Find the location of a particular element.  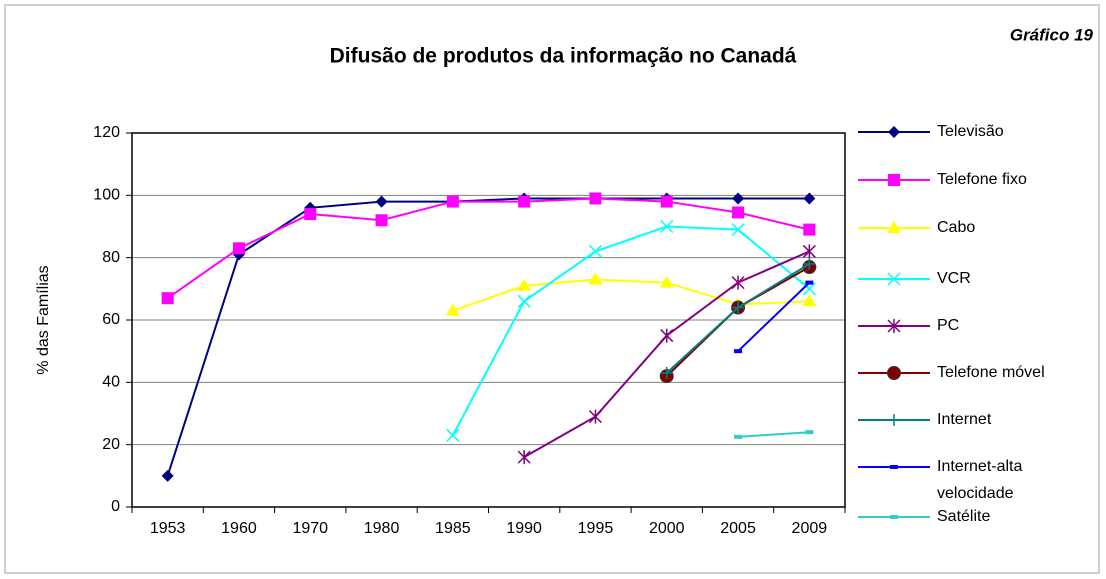

legend-label: Telefone móvel is located at coordinates (991, 372).